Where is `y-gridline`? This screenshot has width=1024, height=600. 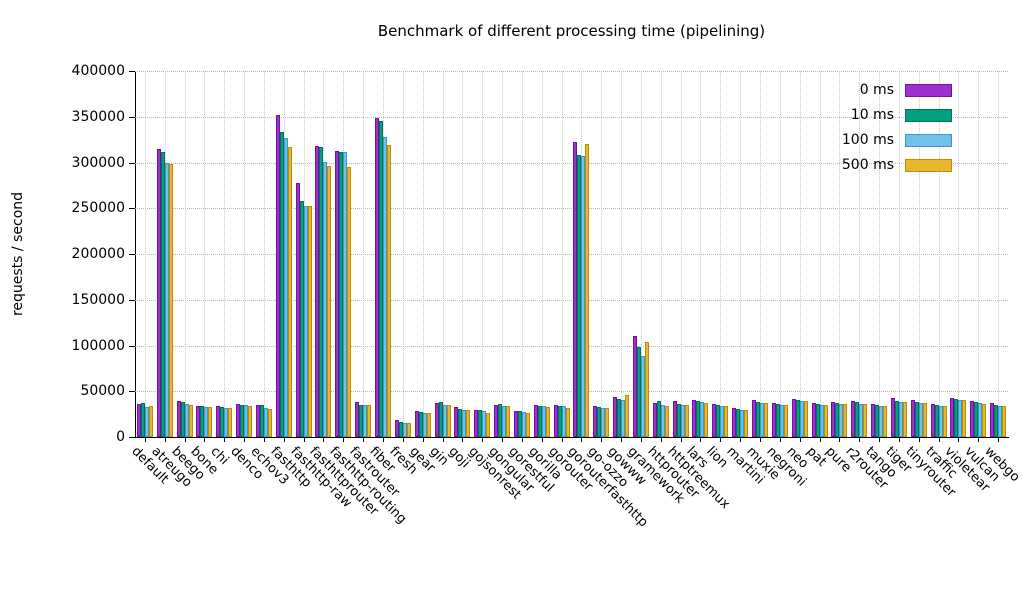 y-gridline is located at coordinates (571, 71).